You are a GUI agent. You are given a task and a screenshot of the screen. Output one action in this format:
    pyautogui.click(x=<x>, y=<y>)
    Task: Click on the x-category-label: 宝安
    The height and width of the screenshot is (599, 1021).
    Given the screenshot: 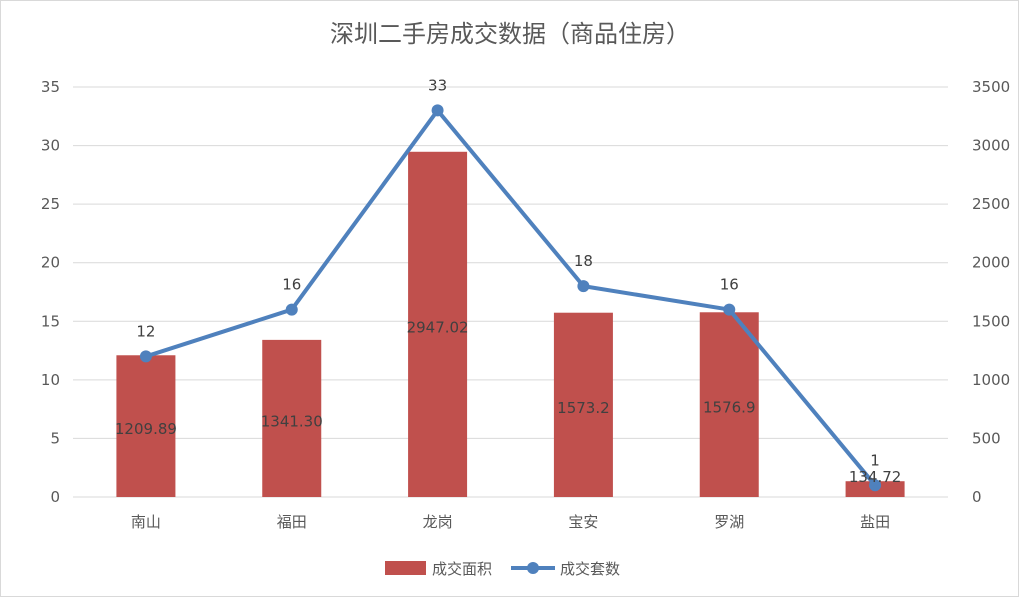 What is the action you would take?
    pyautogui.click(x=583, y=522)
    